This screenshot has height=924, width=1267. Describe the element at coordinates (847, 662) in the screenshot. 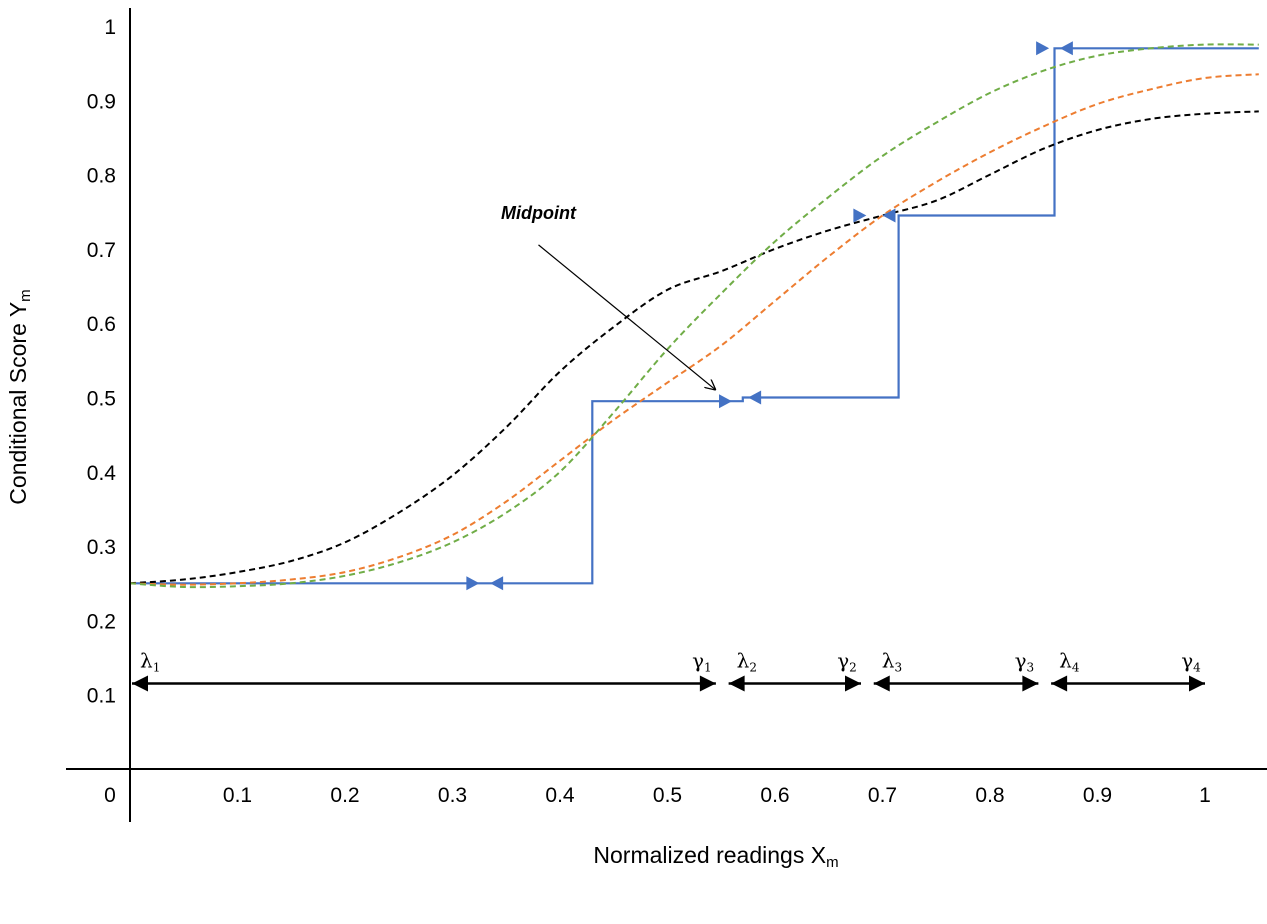

I see `interval-end-label: γ2` at that location.